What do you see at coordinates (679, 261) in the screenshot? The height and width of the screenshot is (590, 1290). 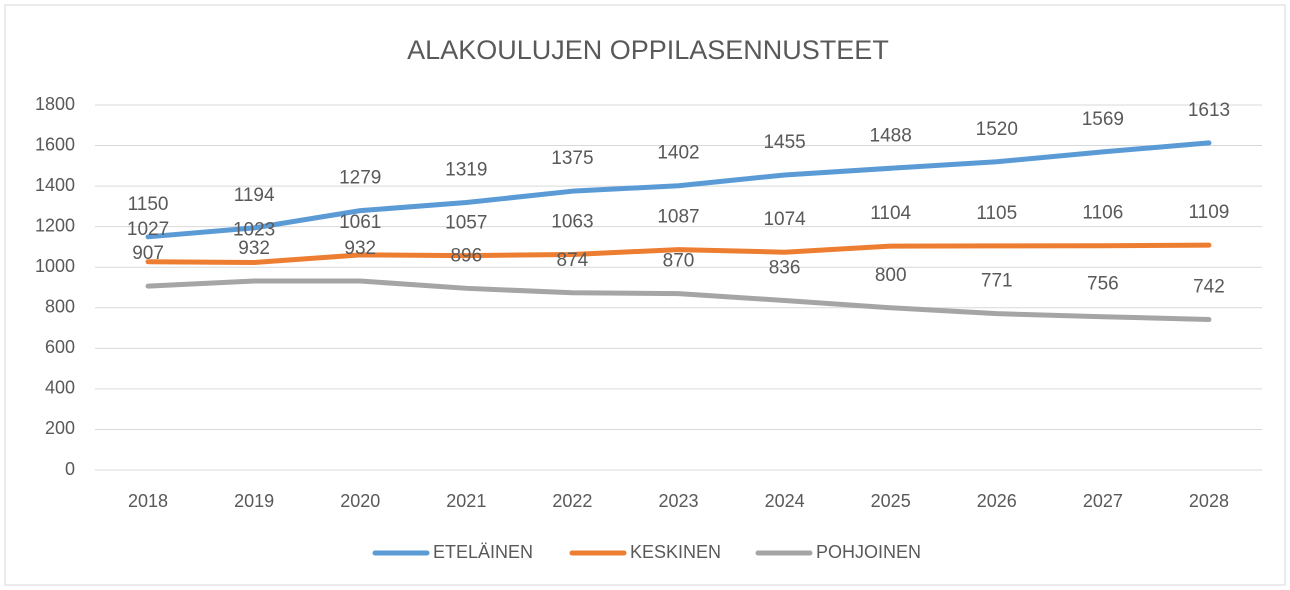 I see `data-label: 870` at bounding box center [679, 261].